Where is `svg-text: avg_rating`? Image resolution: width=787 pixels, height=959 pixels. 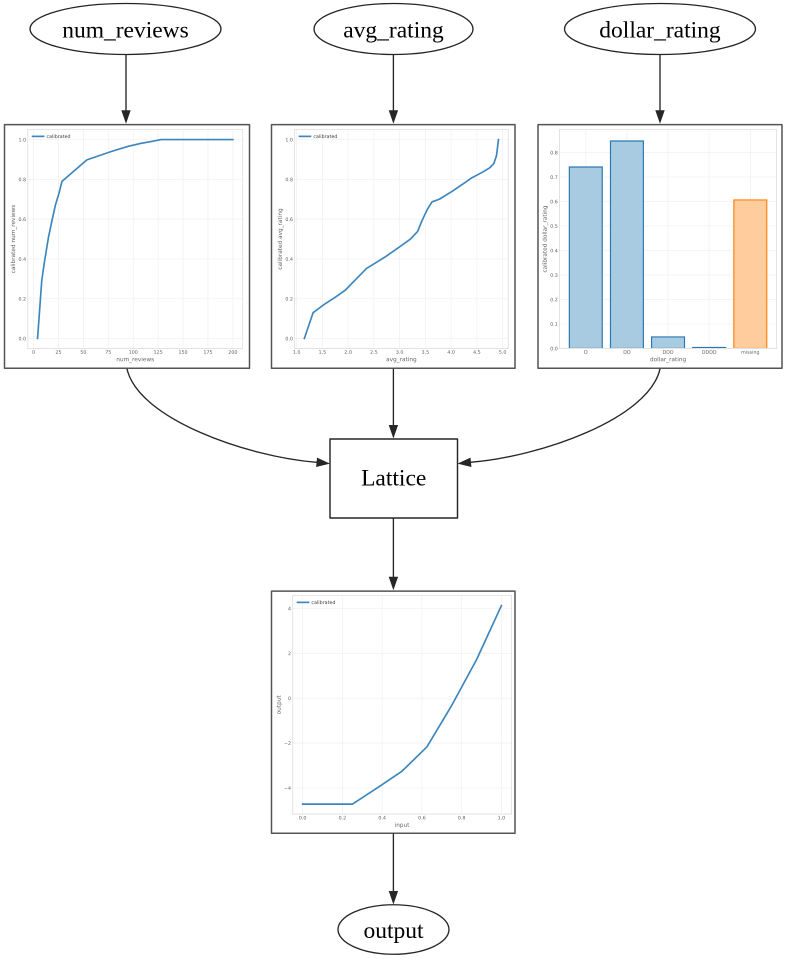
svg-text: avg_rating is located at coordinates (393, 30).